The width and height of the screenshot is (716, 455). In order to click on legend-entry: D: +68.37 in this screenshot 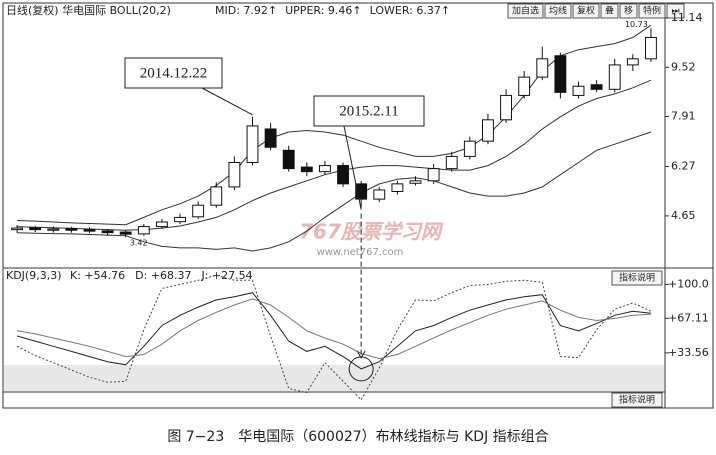, I will do `click(163, 275)`.